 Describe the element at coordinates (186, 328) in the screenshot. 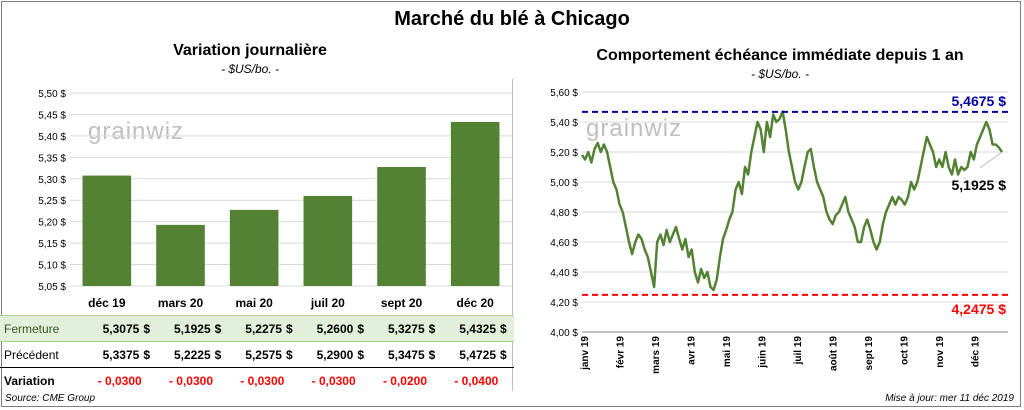

I see `table-cell: 5,1925` at that location.